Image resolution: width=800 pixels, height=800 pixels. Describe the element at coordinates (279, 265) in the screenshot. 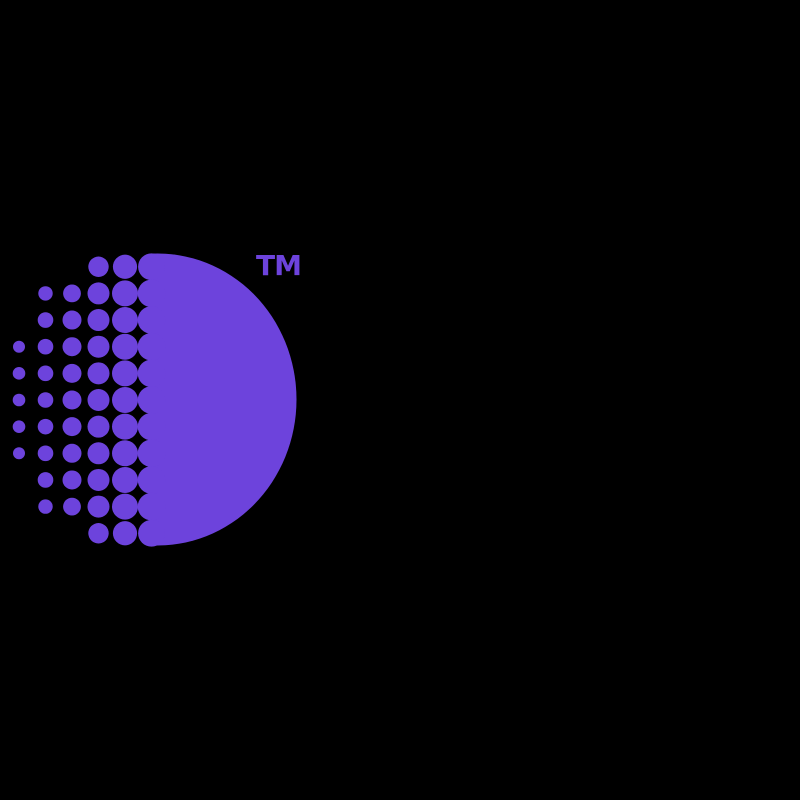

I see `trademark-symbol: TM` at that location.